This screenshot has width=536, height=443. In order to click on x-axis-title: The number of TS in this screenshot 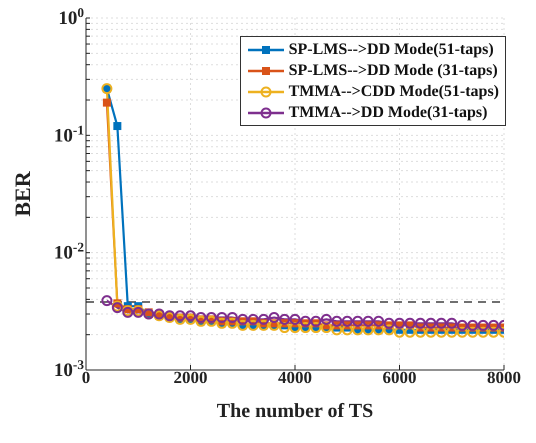, I will do `click(295, 411)`.